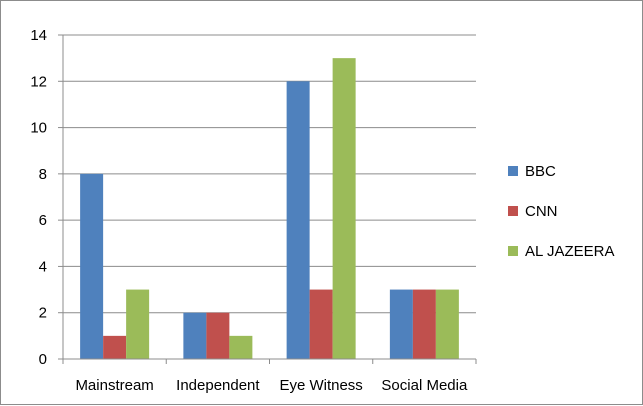 The image size is (643, 406). What do you see at coordinates (320, 385) in the screenshot?
I see `x-category-label: Eye Witness` at bounding box center [320, 385].